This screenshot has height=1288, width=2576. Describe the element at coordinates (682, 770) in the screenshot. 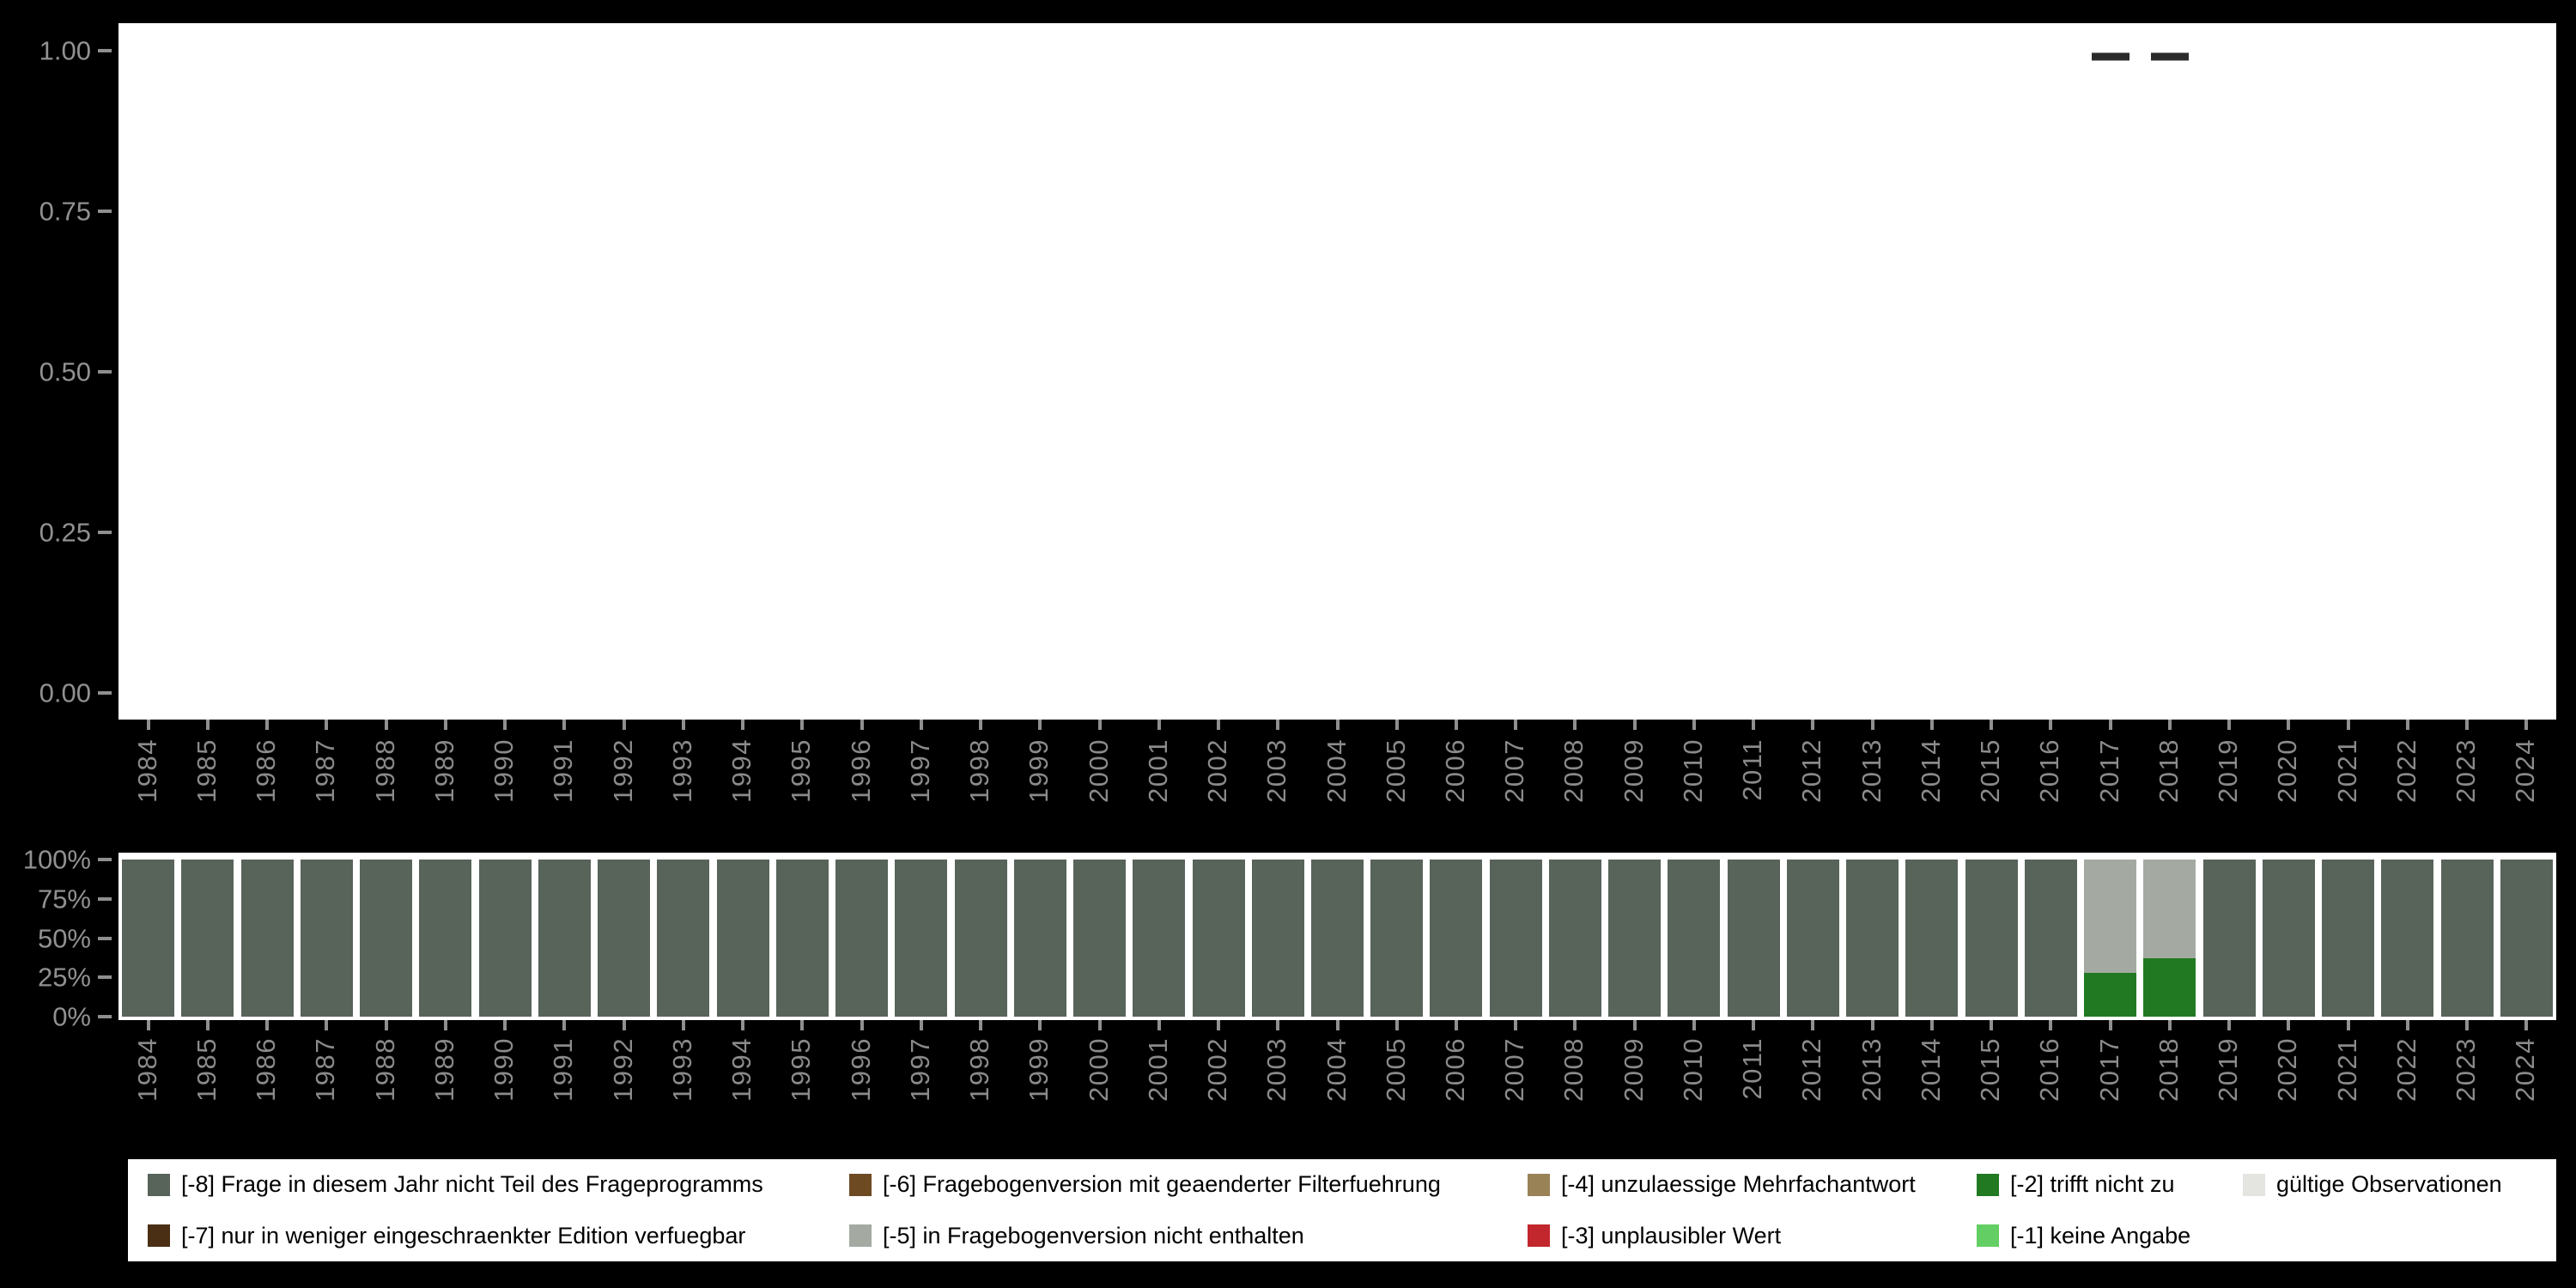

I see `x-year-label: 1993` at that location.